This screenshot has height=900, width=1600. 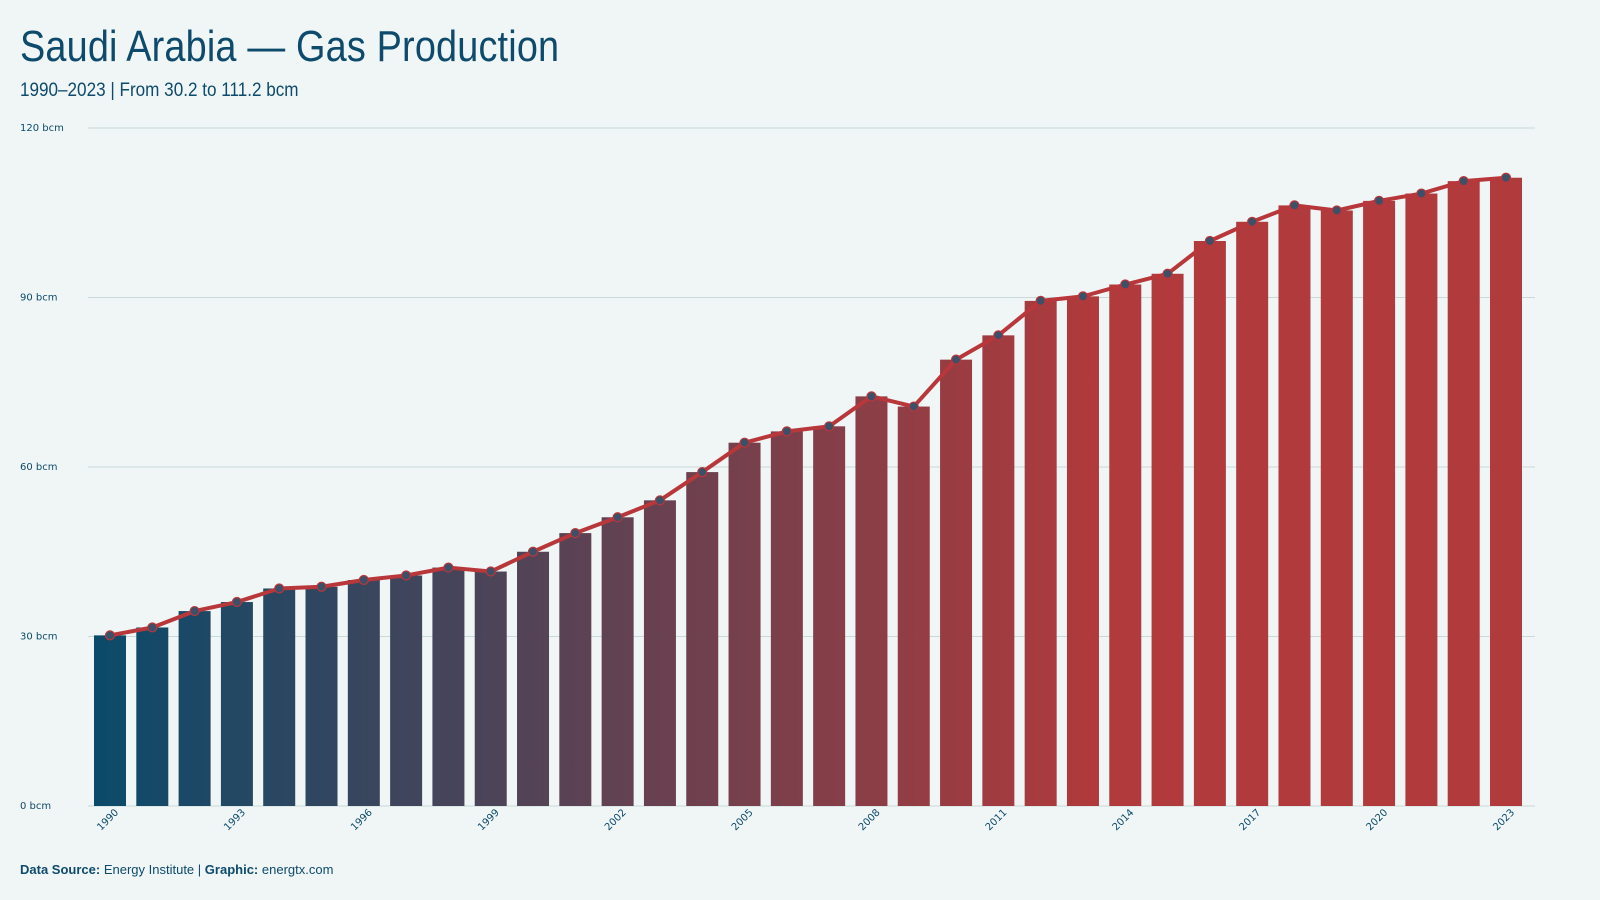 I want to click on y-tick-label: 90 bcm, so click(x=39, y=298).